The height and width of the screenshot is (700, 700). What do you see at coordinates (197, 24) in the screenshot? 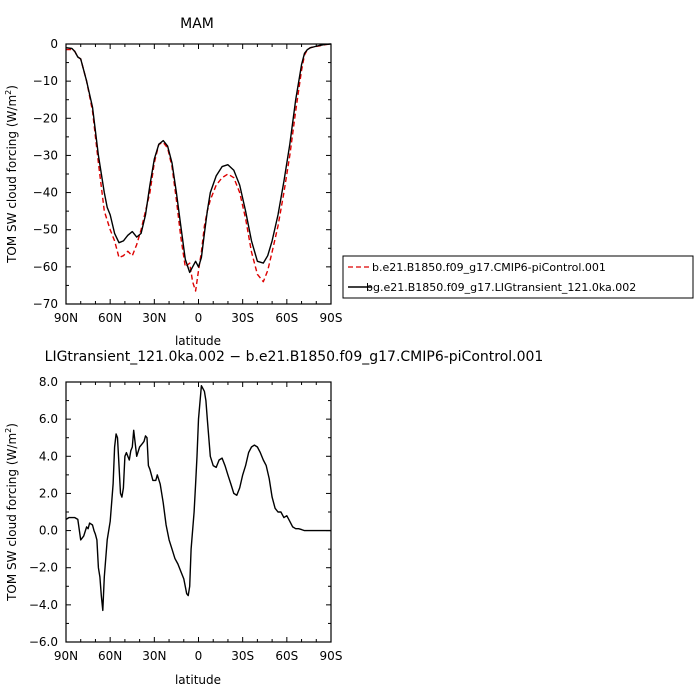
I see `top-panel-title: MAM` at bounding box center [197, 24].